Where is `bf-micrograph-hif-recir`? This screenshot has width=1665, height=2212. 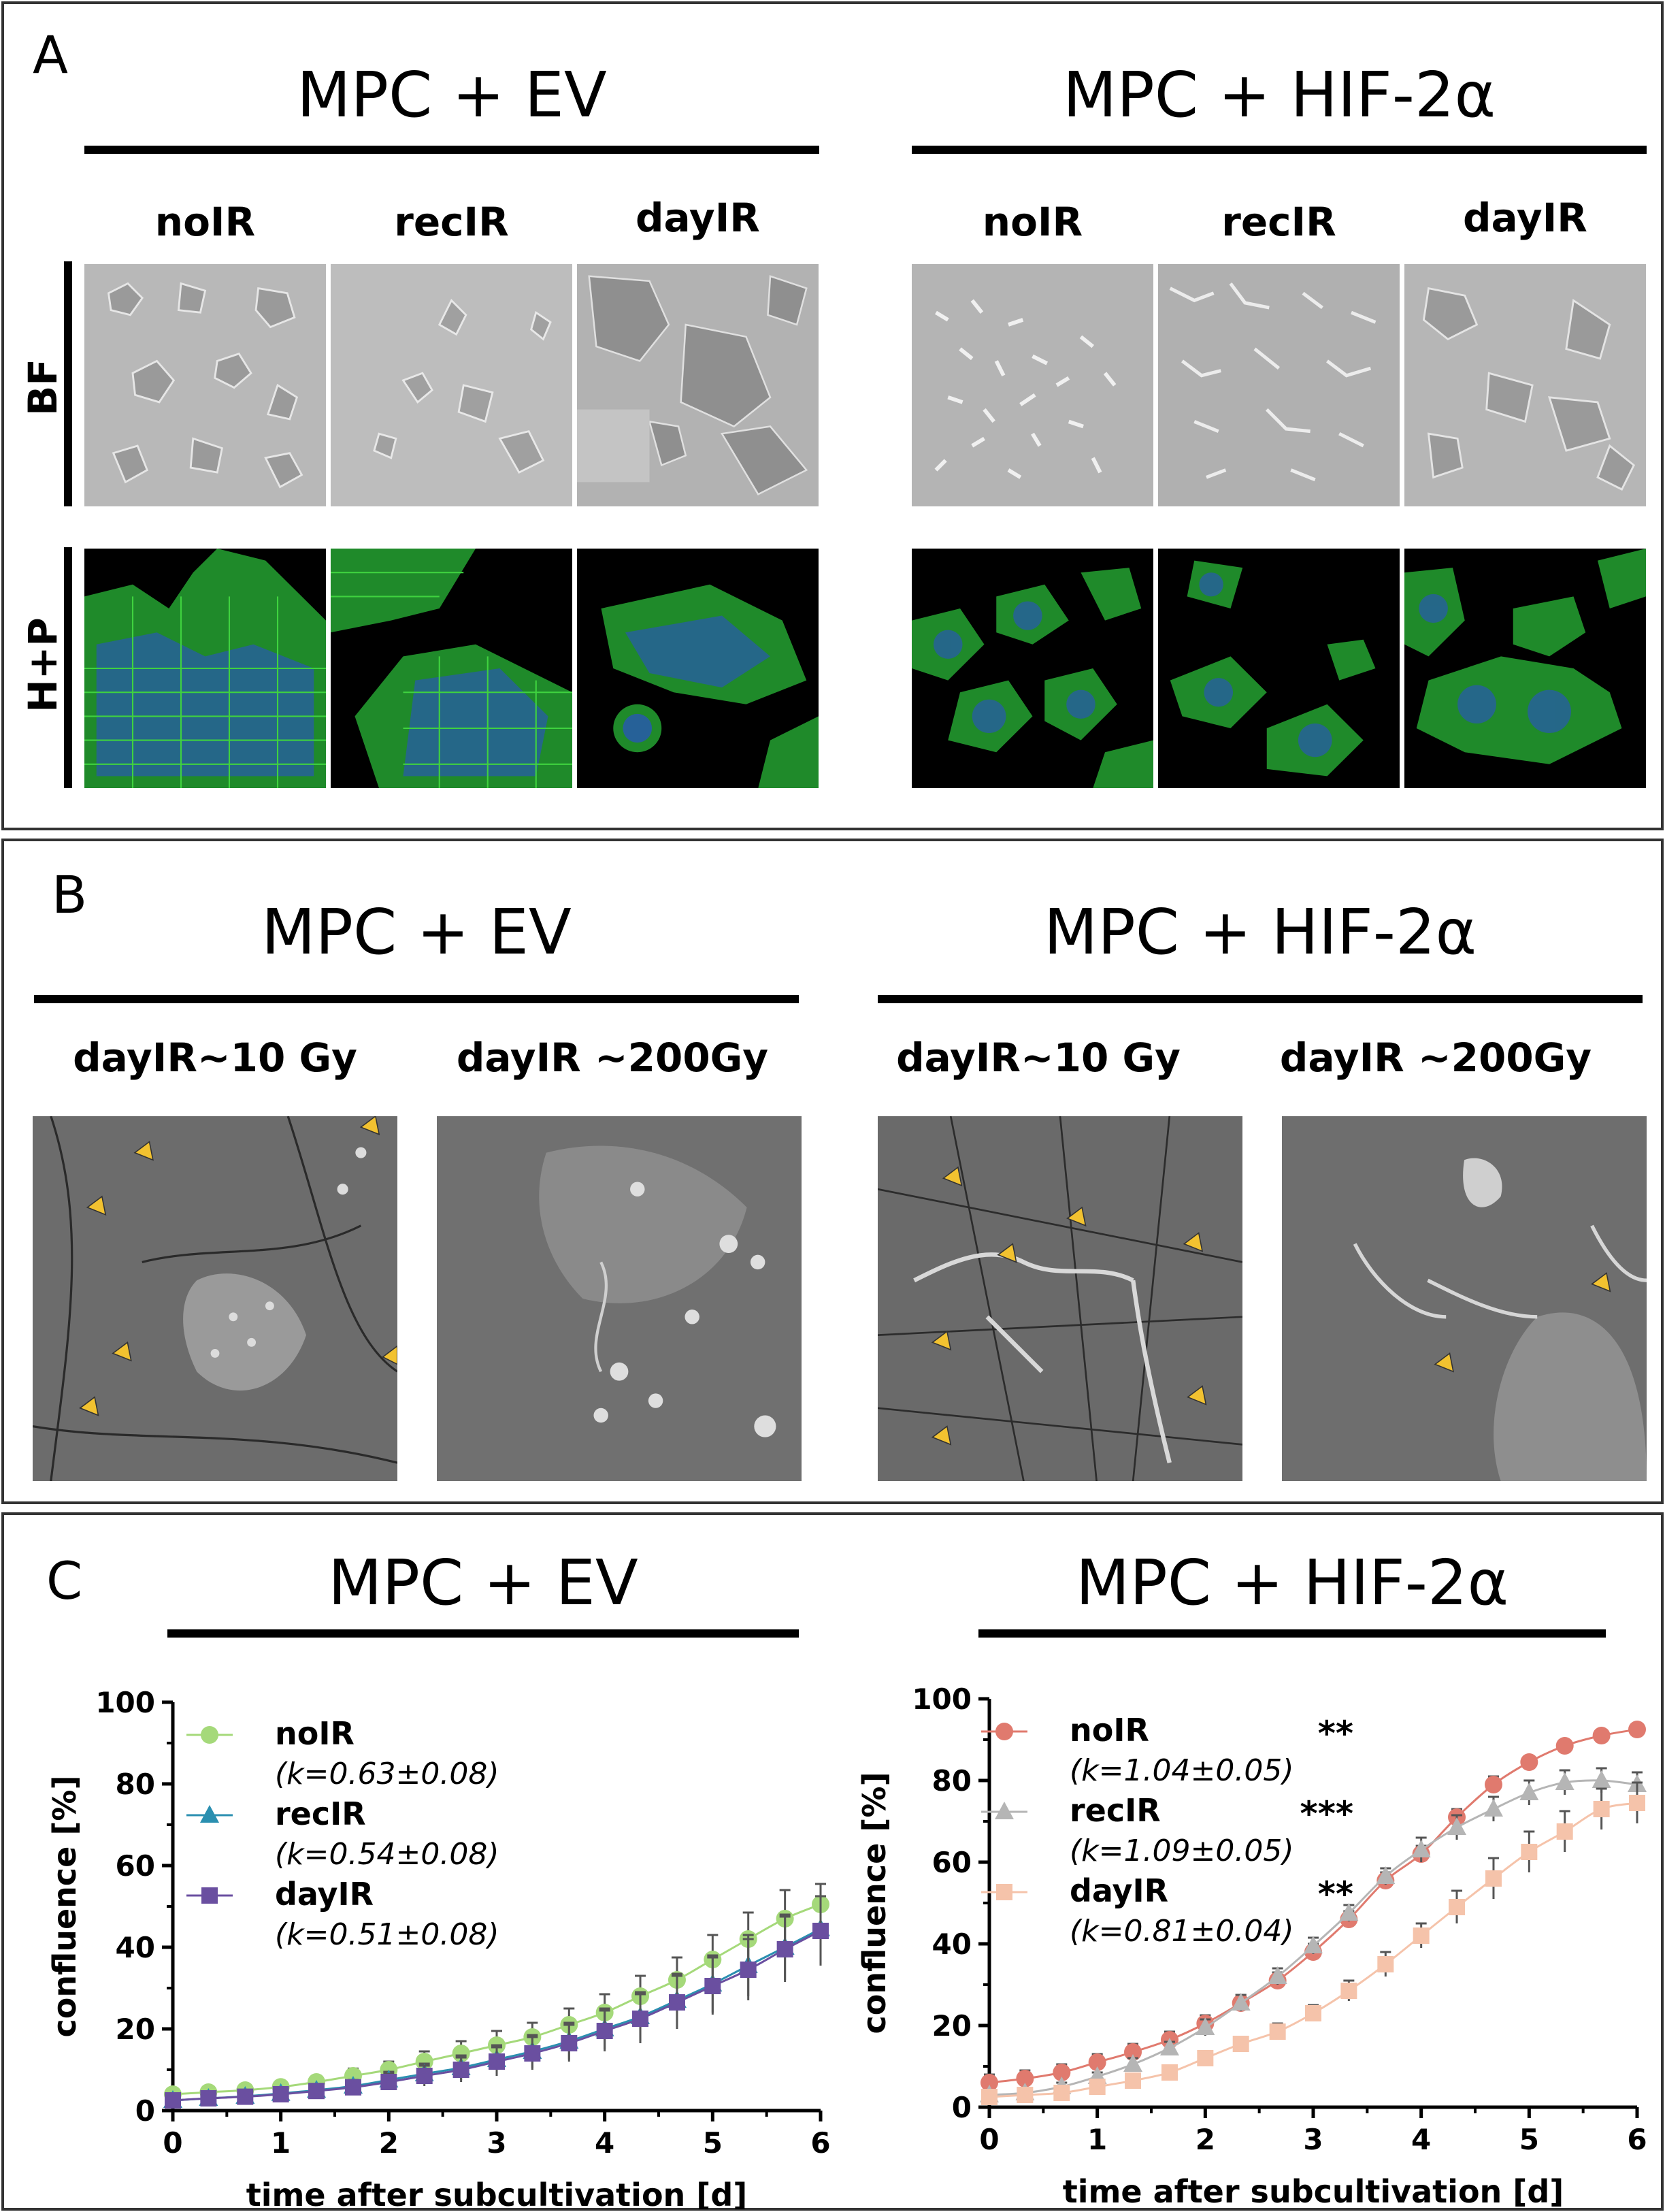 bf-micrograph-hif-recir is located at coordinates (1279, 385).